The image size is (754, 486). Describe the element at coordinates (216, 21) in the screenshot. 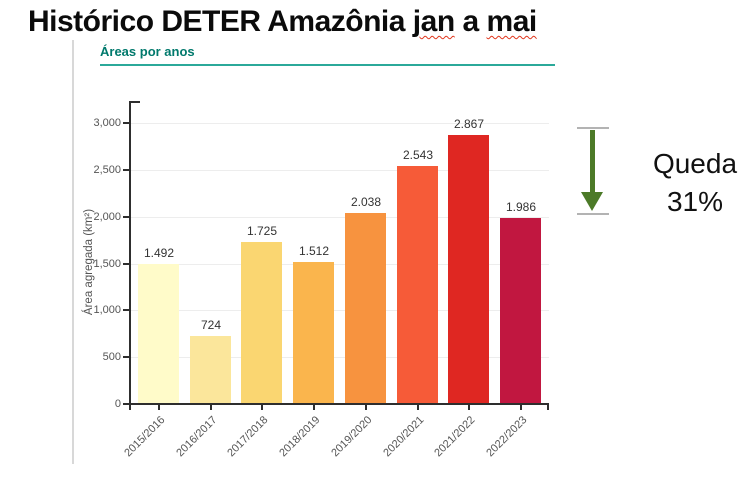

I see `page-title-prefix: Histórico DETER Amazônia` at that location.